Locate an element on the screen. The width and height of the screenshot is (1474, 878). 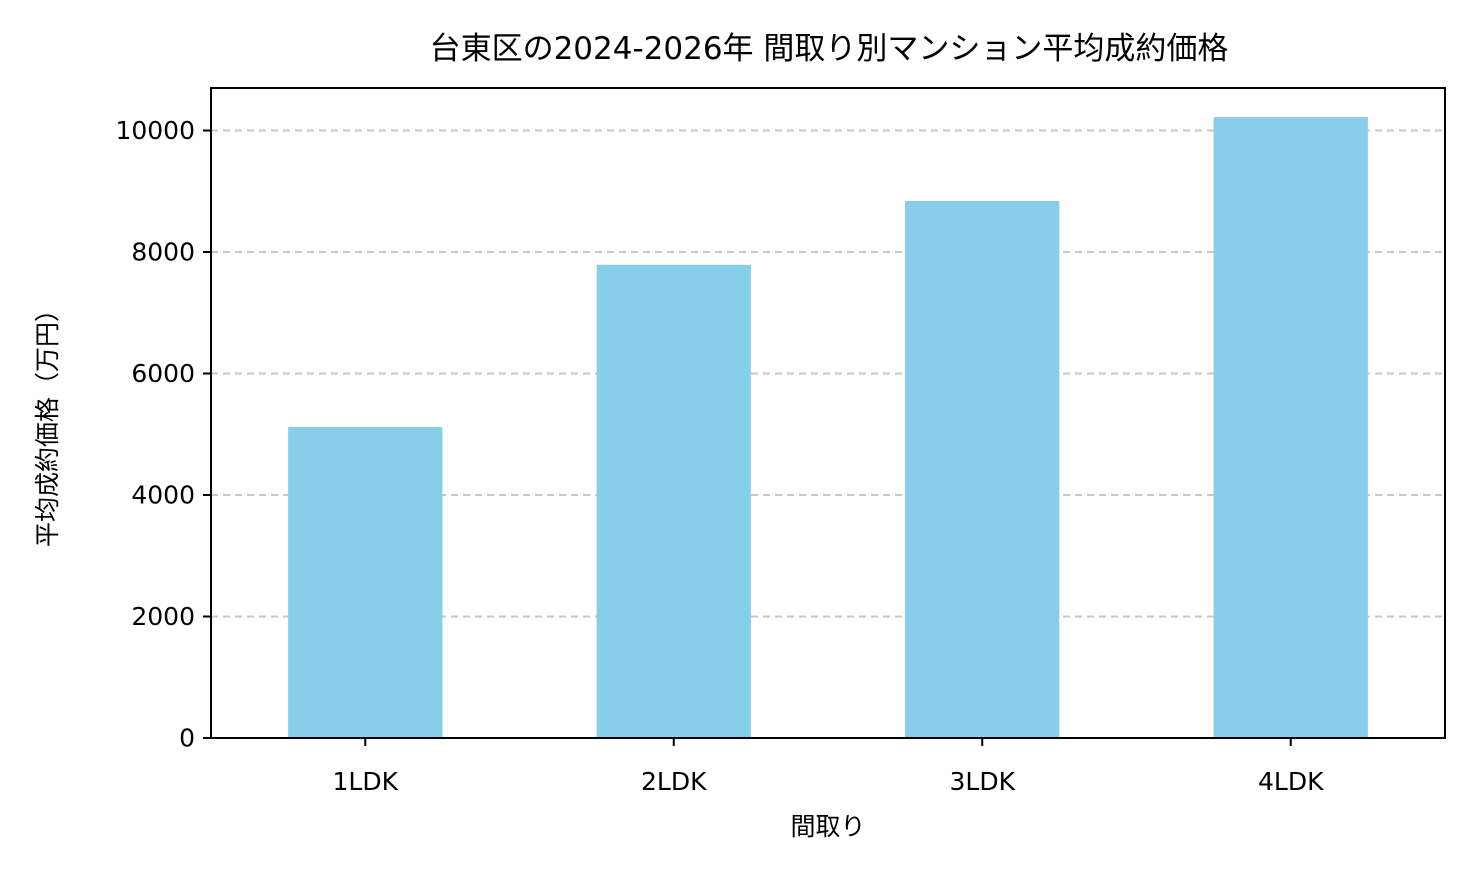
bar-2ldk is located at coordinates (673, 501).